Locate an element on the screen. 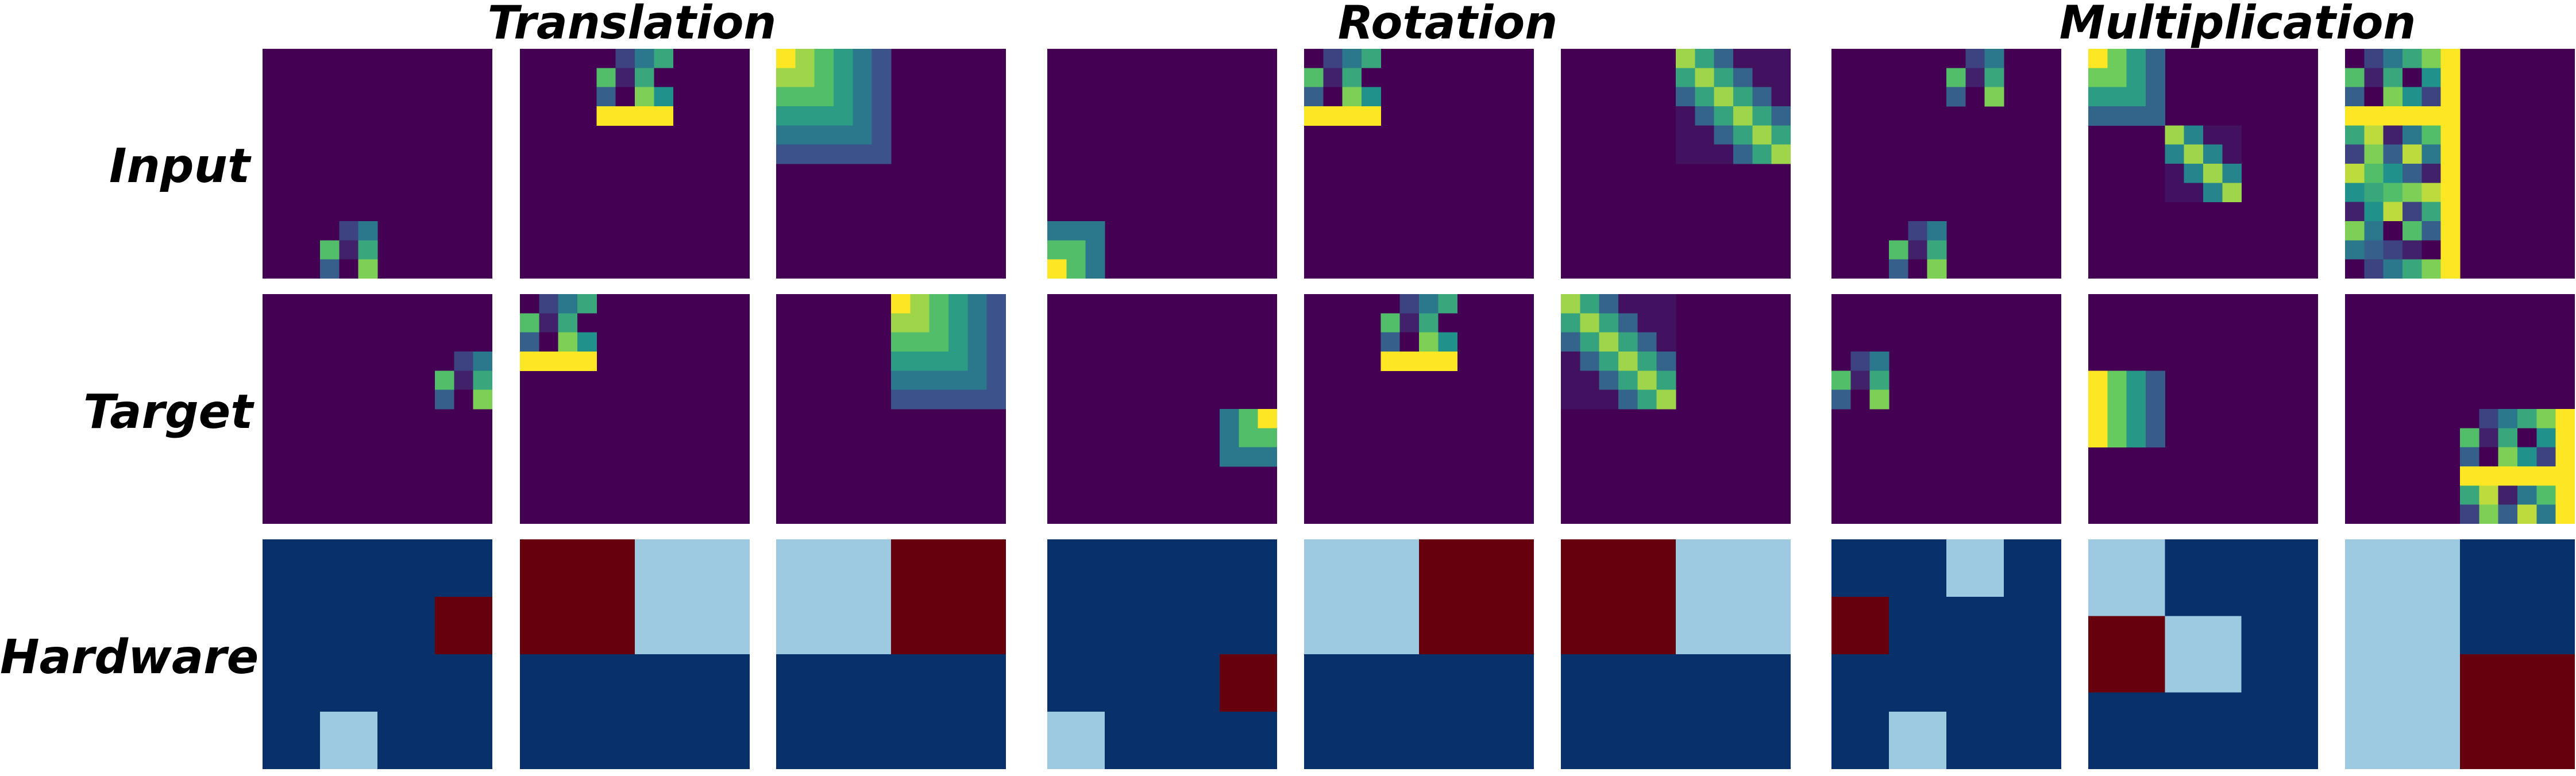 Image resolution: width=2576 pixels, height=776 pixels. row-label-input: Input is located at coordinates (180, 166).